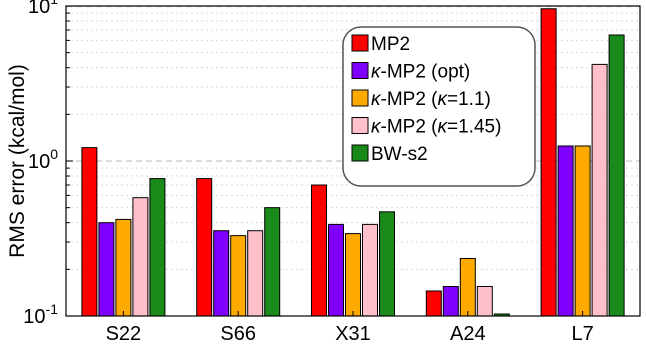  I want to click on y-tick-label: 10-1, so click(40, 314).